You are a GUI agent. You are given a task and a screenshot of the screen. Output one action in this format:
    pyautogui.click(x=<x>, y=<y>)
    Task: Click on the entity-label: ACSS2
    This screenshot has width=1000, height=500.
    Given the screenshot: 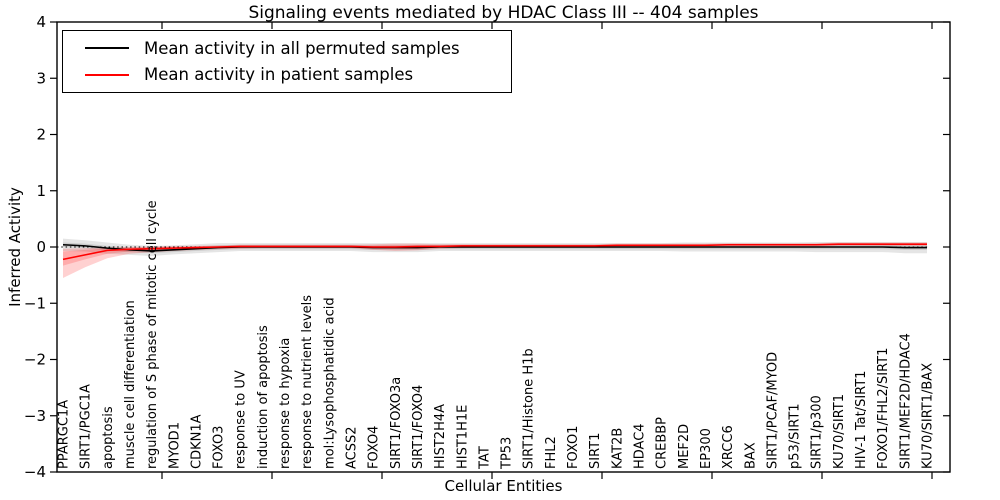 What is the action you would take?
    pyautogui.click(x=352, y=447)
    